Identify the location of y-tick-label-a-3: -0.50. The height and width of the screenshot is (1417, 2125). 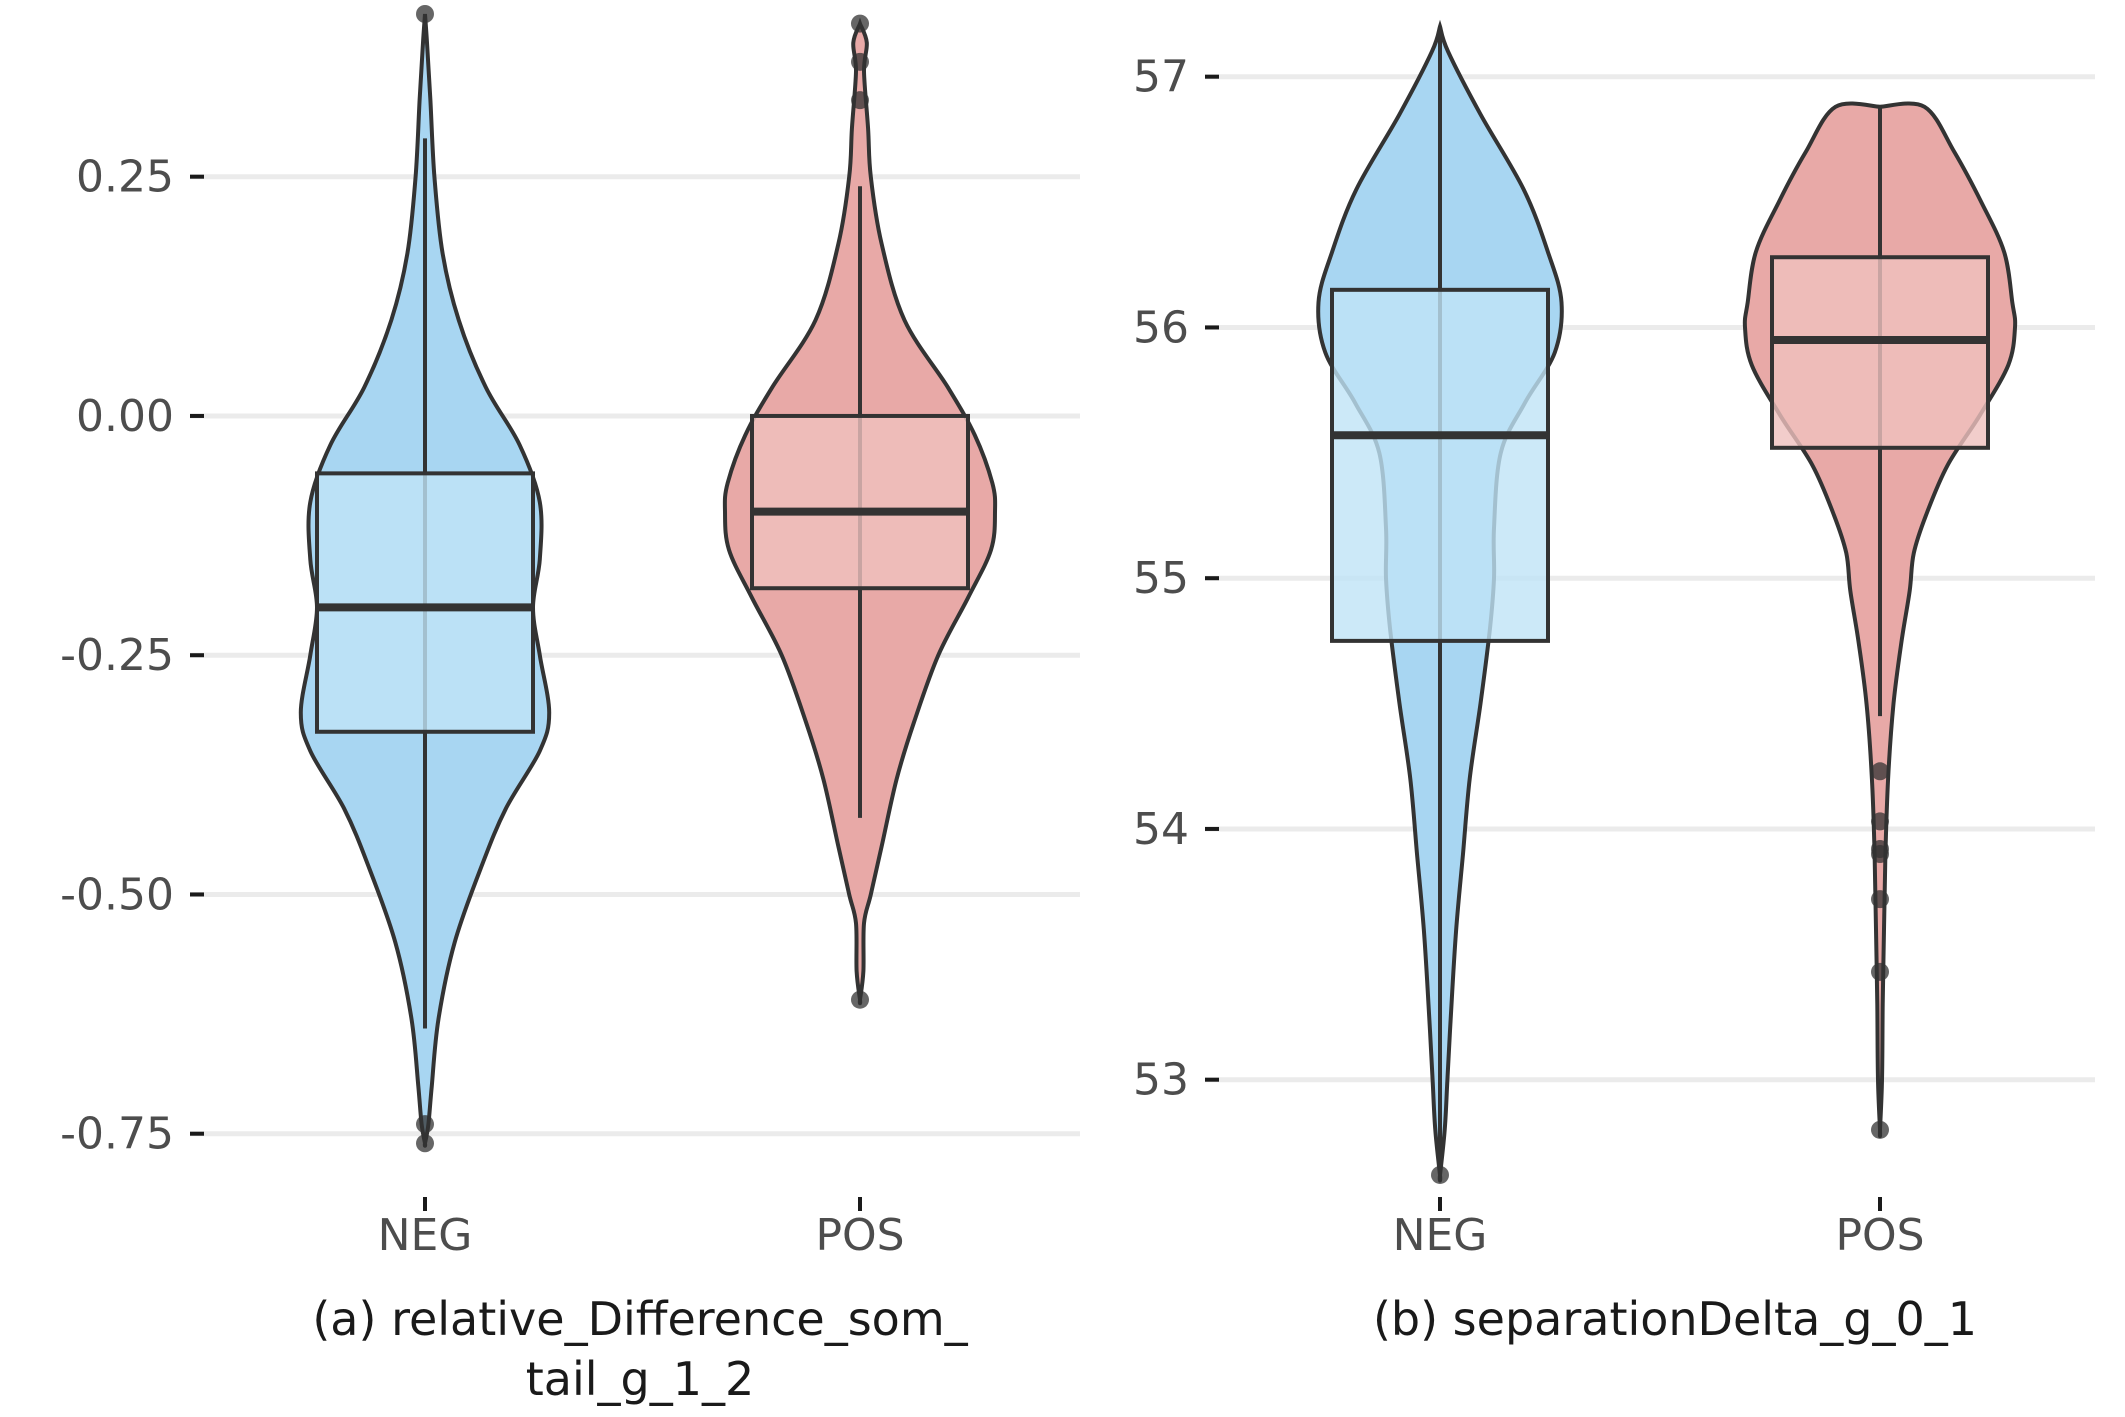
(117, 894).